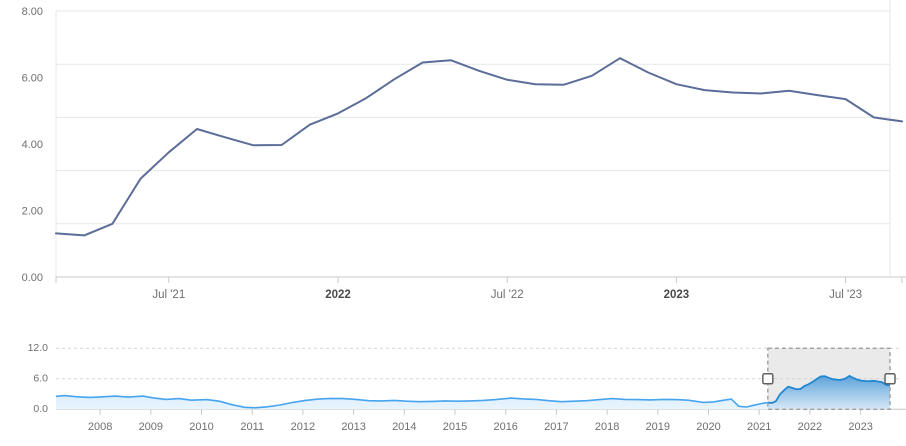 Image resolution: width=906 pixels, height=446 pixels. I want to click on main-y-axis-label: 6.00, so click(32, 79).